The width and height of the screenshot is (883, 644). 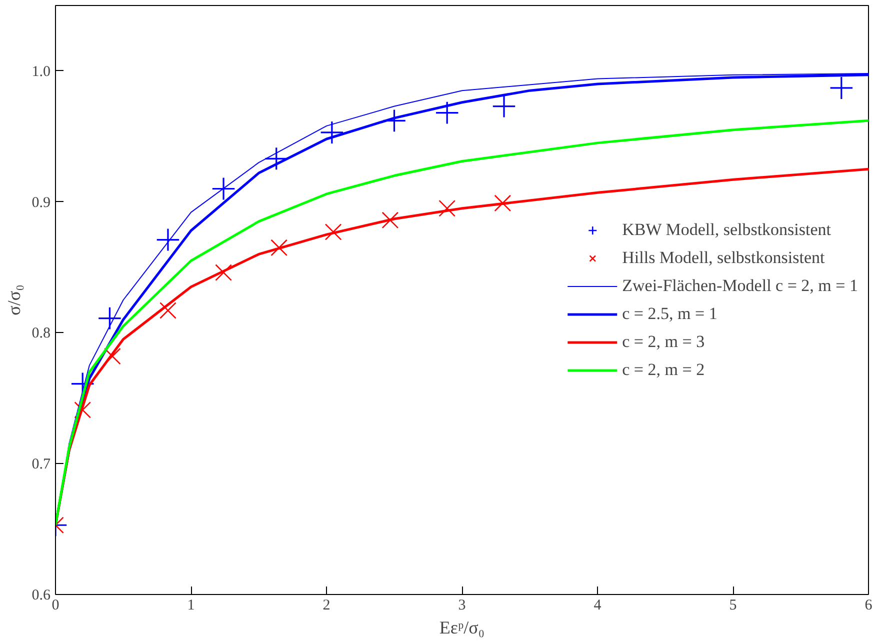 What do you see at coordinates (56, 606) in the screenshot?
I see `x-tick-label: 0` at bounding box center [56, 606].